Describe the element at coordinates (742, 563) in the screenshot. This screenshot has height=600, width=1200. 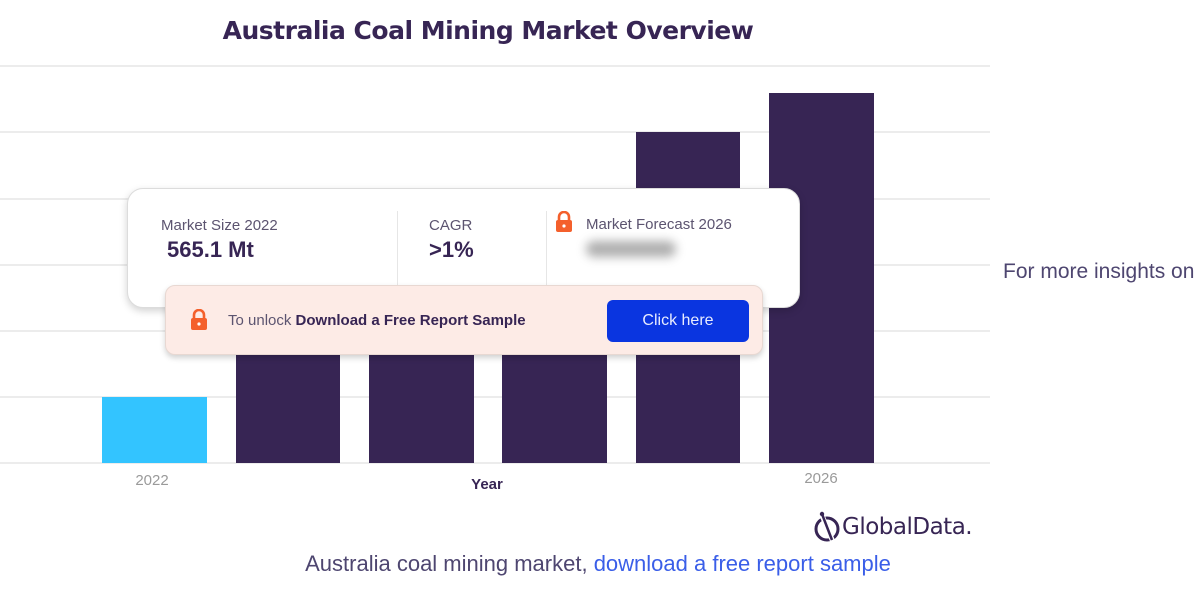
I see `download-sample-link: download a free report sample` at that location.